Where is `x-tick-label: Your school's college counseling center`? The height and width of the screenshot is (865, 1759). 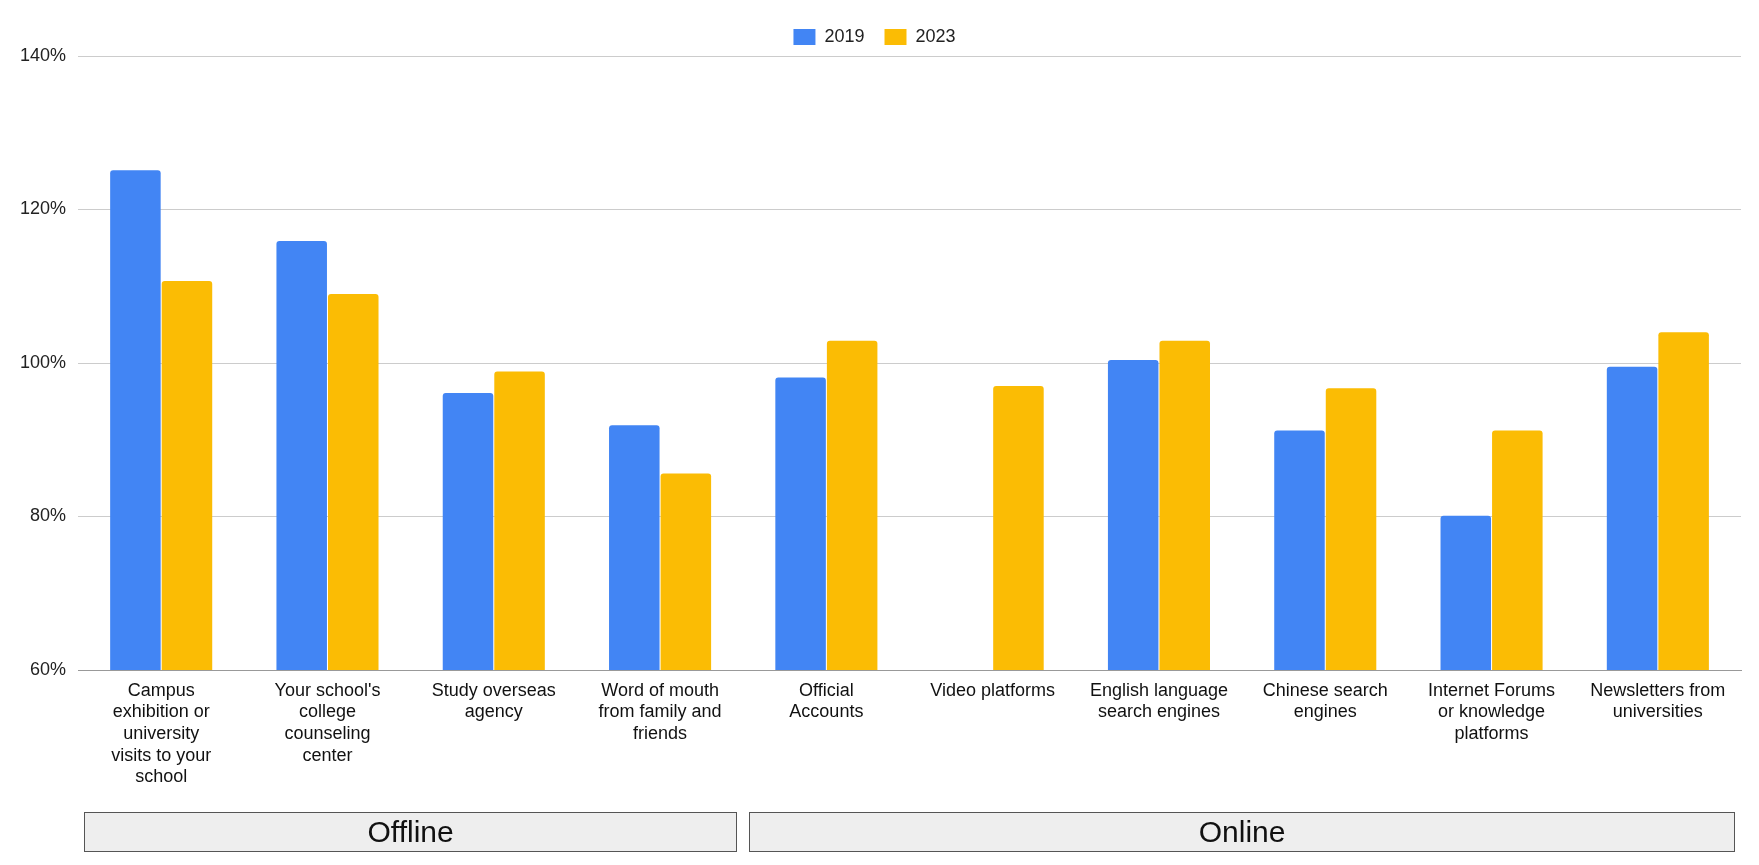
x-tick-label: Your school's college counseling center is located at coordinates (327, 722).